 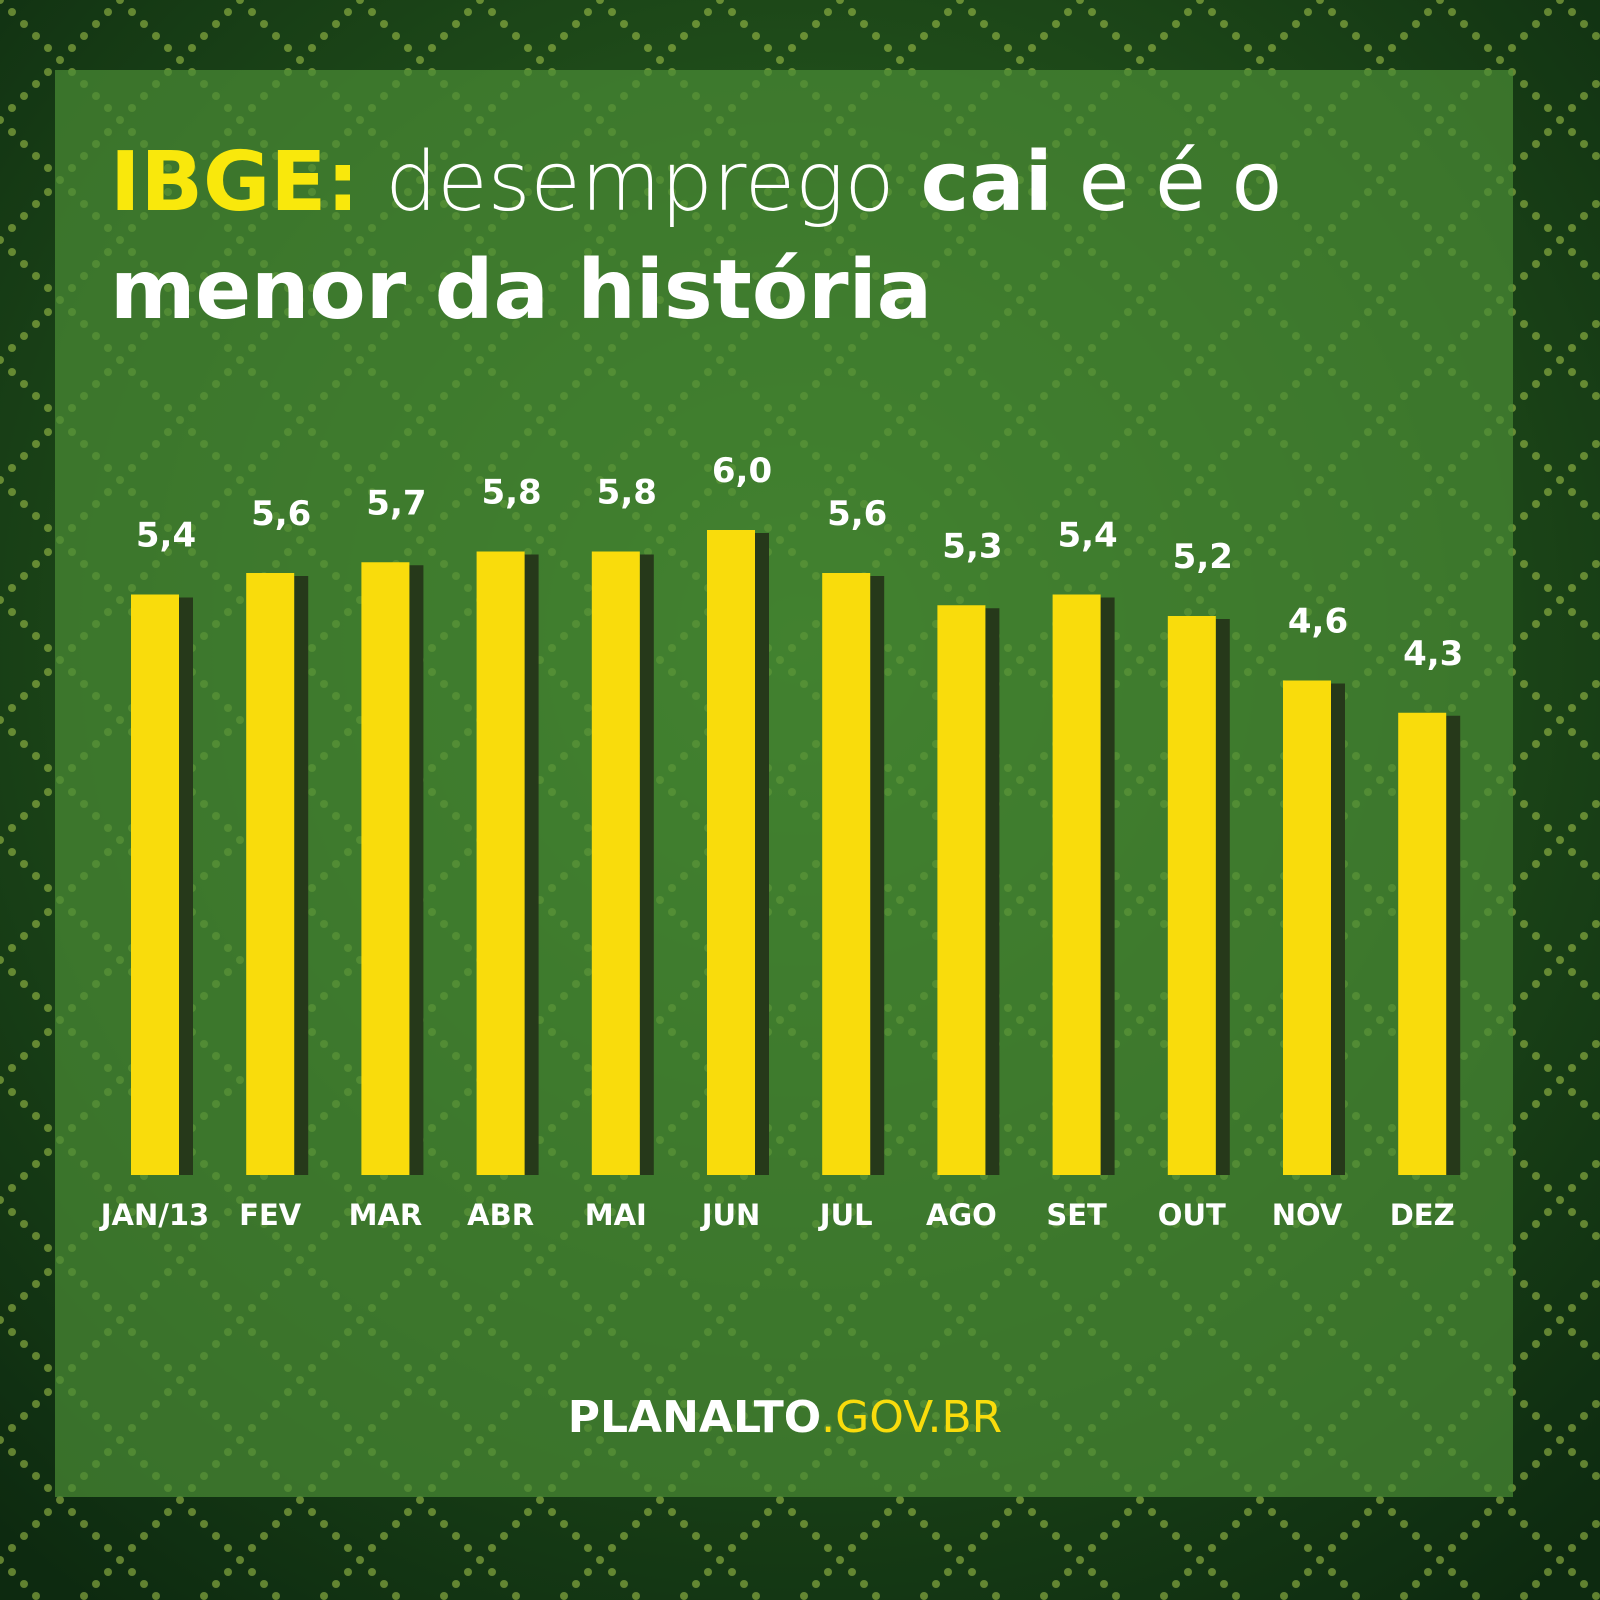 I want to click on x-tick-label: JAN/13, so click(x=154, y=1215).